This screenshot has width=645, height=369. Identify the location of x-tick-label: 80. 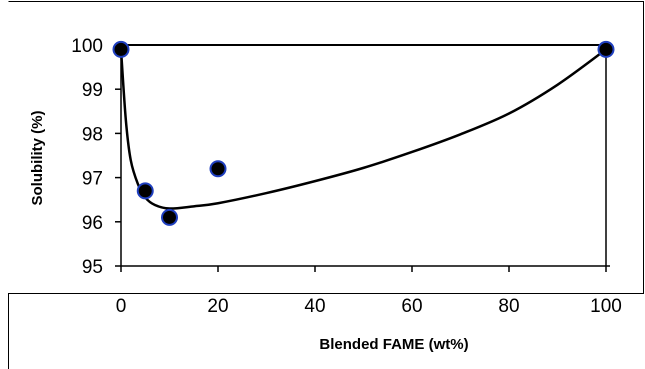
(508, 306).